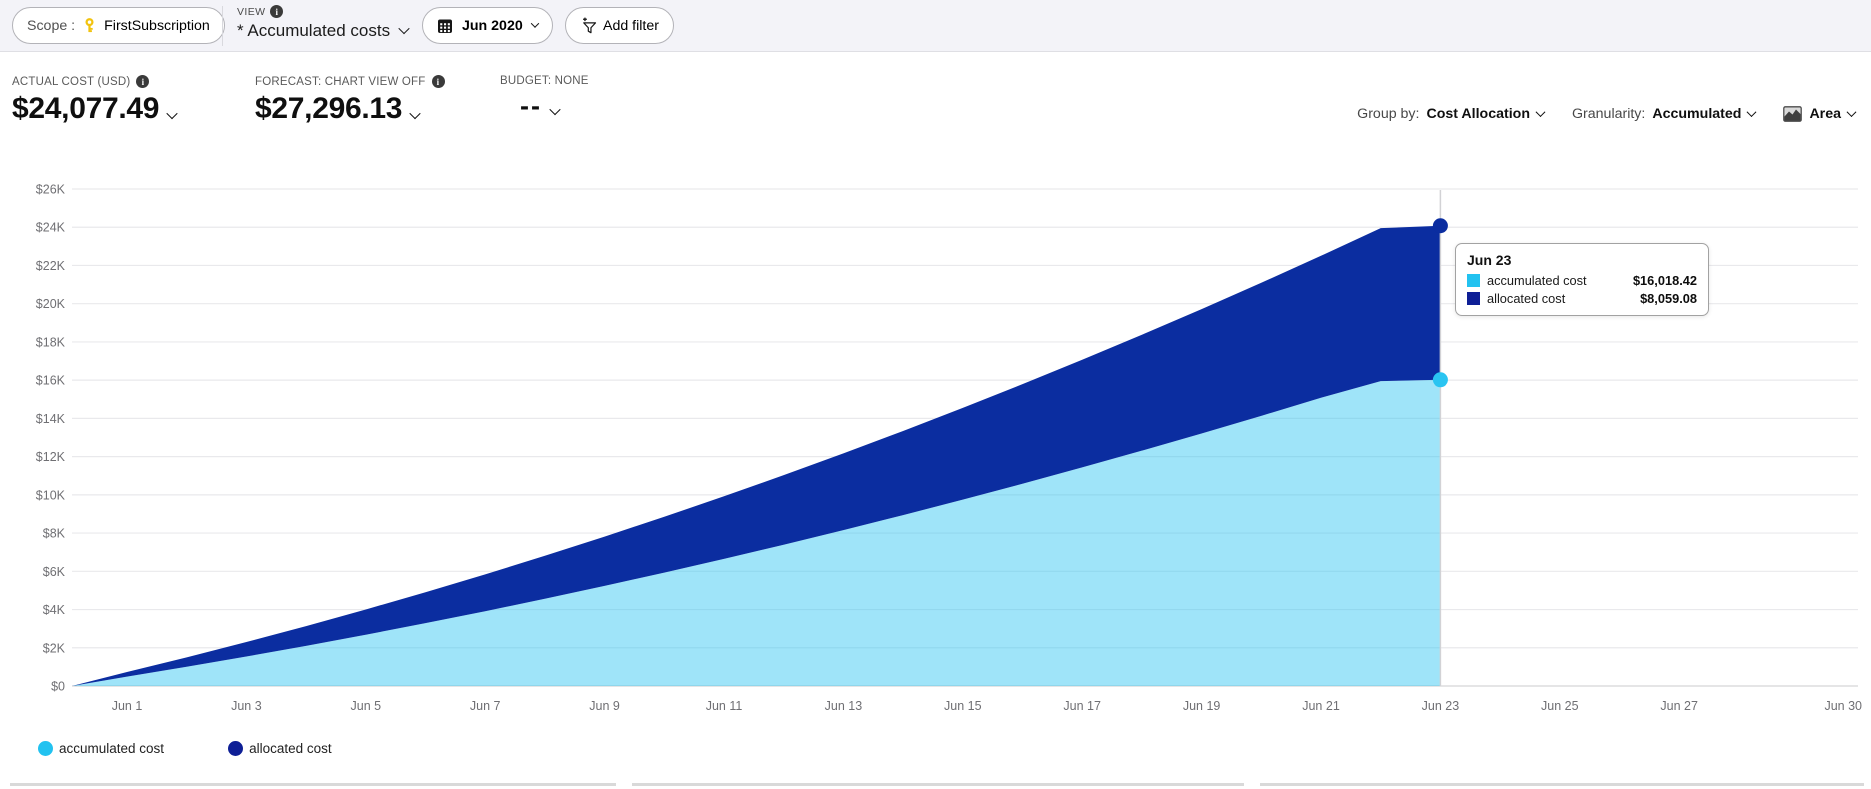 The width and height of the screenshot is (1871, 789). Describe the element at coordinates (1473, 298) in the screenshot. I see `allocated-cost-swatch` at that location.